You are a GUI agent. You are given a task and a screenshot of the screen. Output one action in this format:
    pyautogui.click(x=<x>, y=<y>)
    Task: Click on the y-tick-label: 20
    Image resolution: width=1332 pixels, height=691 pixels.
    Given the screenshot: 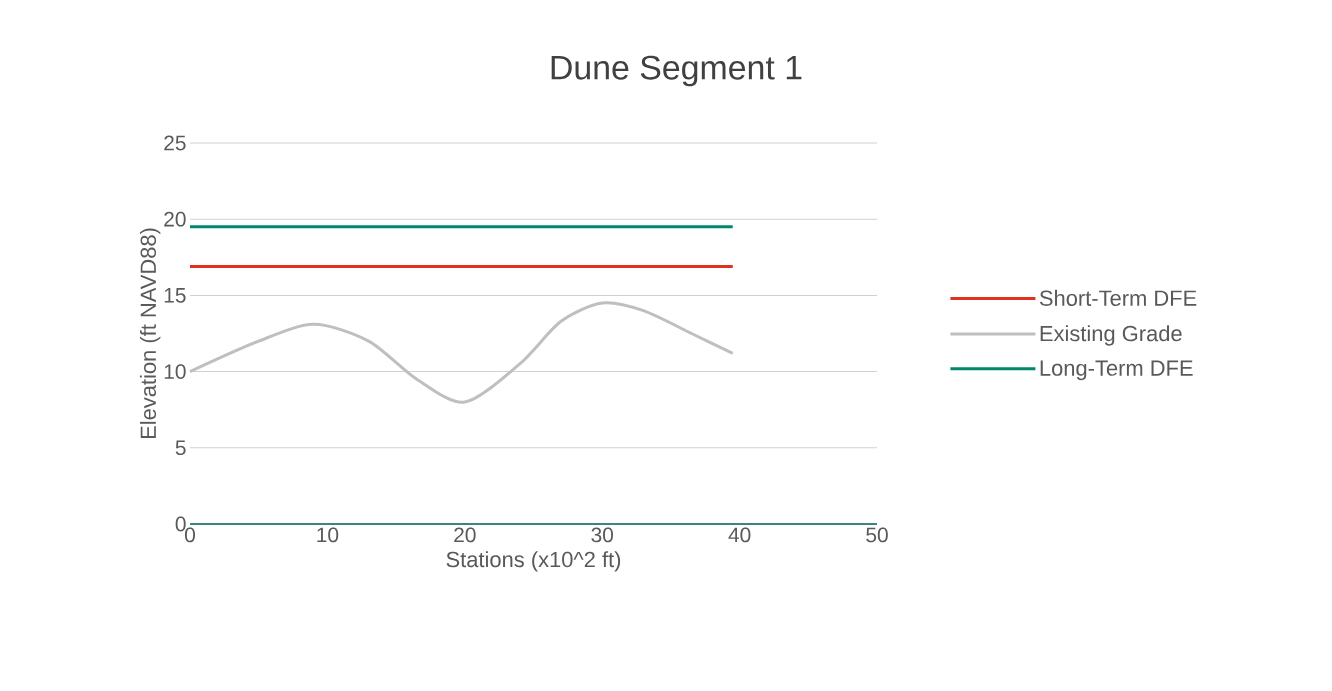 What is the action you would take?
    pyautogui.click(x=175, y=219)
    